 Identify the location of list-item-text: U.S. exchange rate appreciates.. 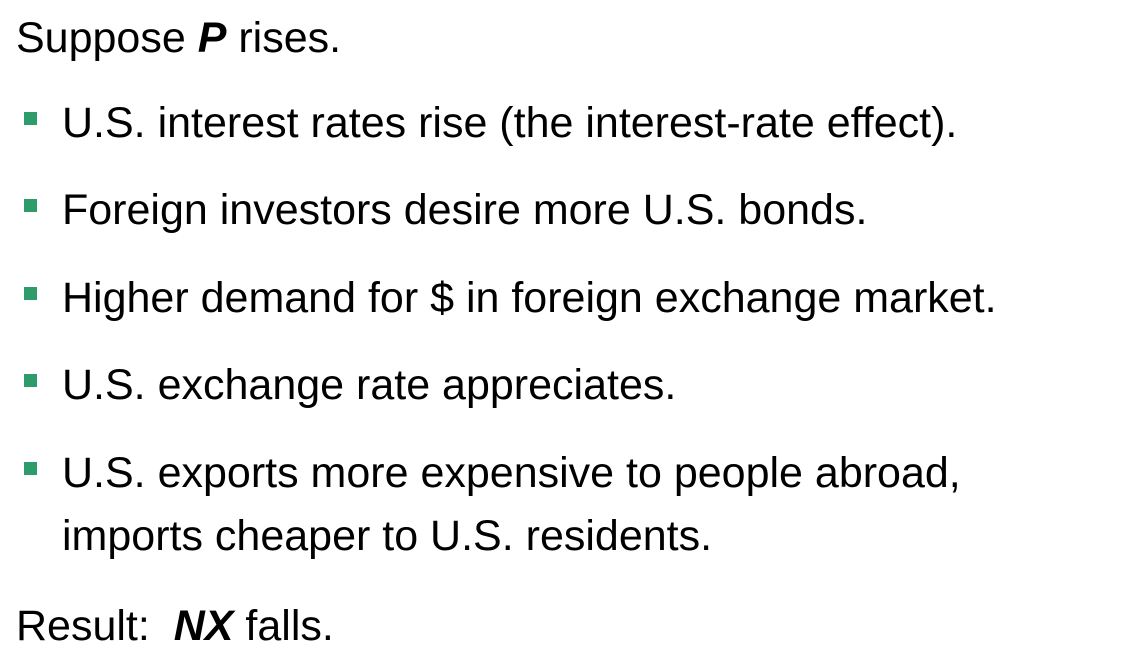
(369, 385).